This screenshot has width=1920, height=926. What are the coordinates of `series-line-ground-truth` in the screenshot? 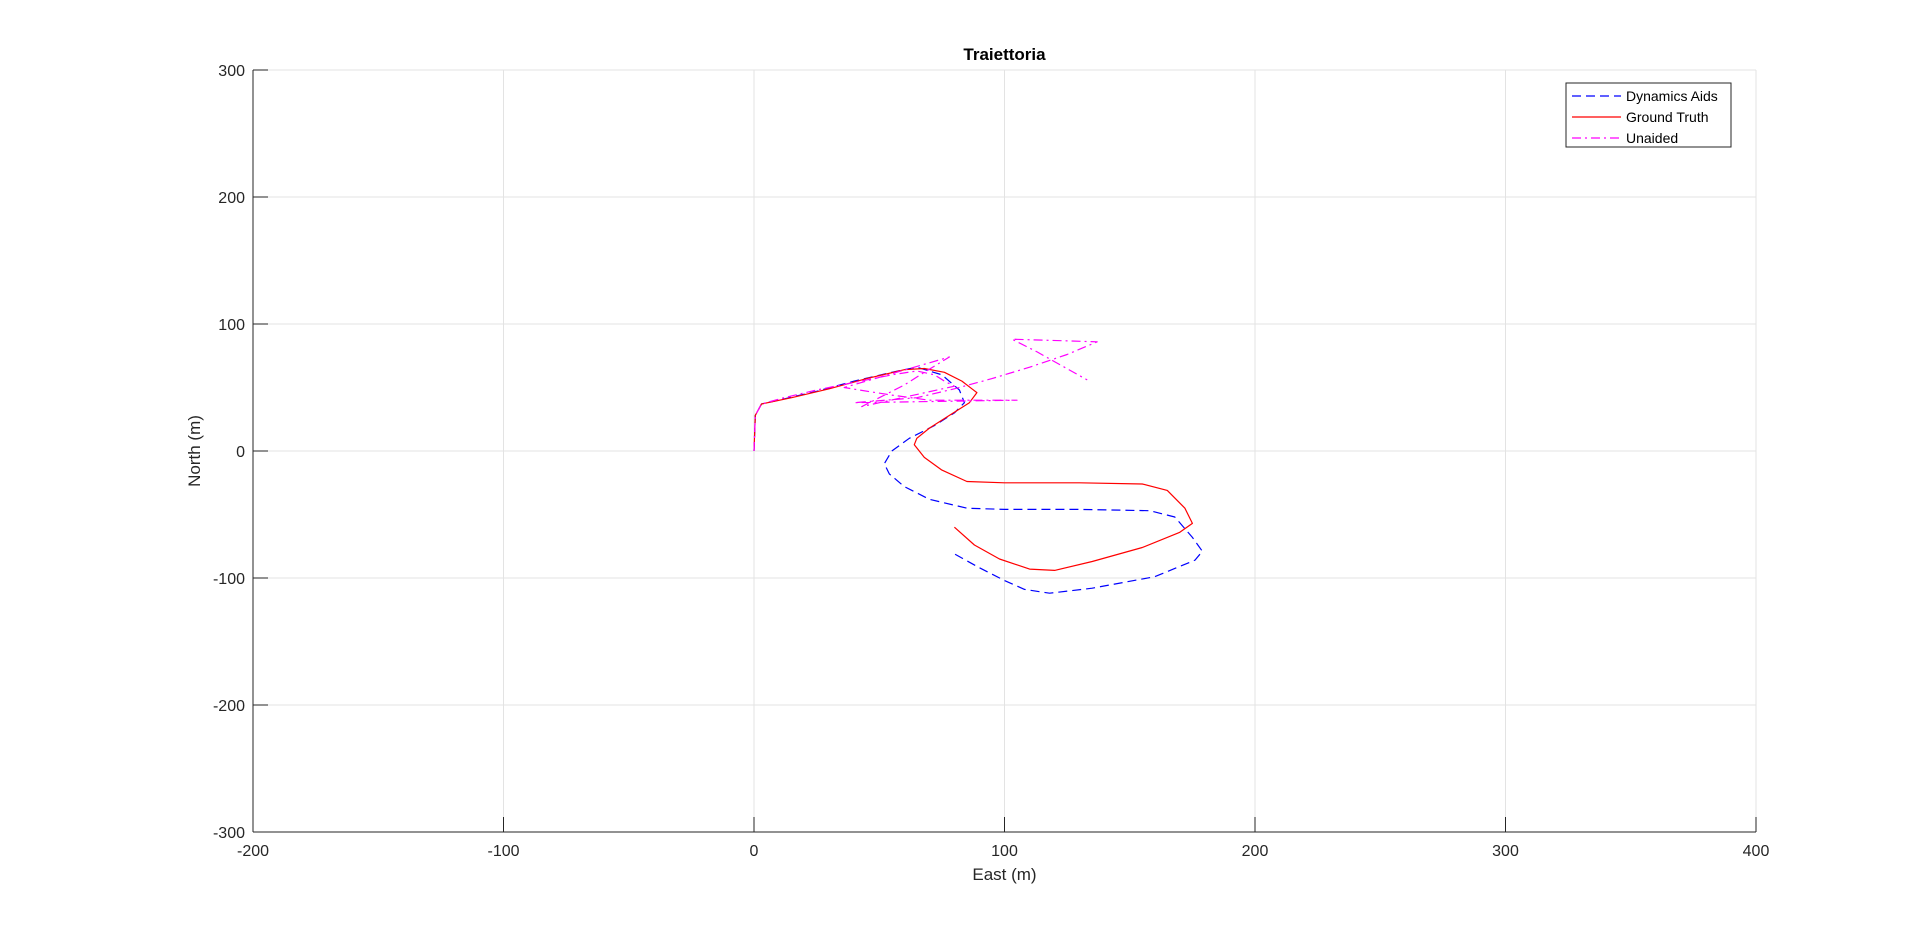 It's located at (973, 469).